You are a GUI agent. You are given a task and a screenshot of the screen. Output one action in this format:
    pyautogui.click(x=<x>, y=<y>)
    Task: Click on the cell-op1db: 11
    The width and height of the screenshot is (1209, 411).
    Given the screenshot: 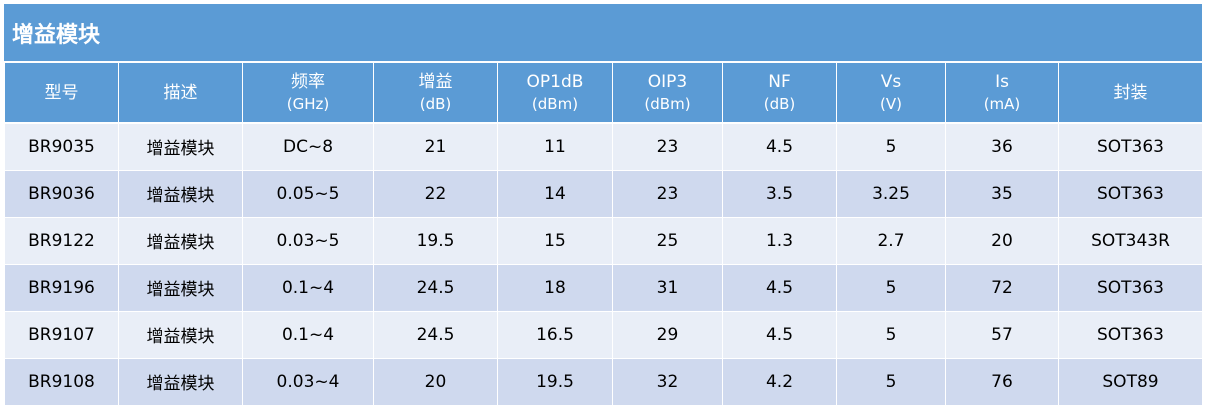 What is the action you would take?
    pyautogui.click(x=555, y=146)
    